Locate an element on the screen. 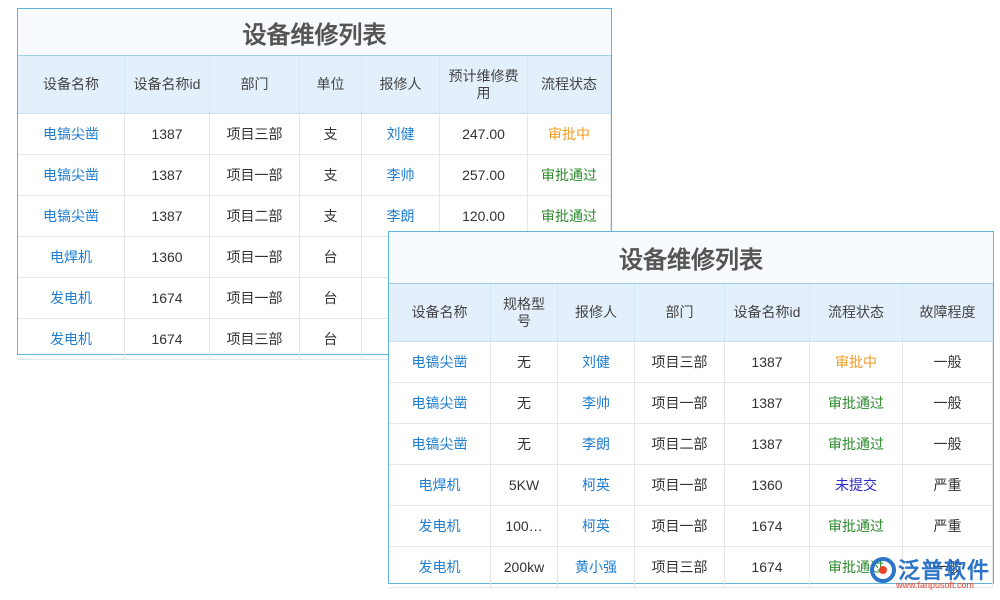 This screenshot has height=600, width=1000. url: www.fanpusoft.com is located at coordinates (935, 585).